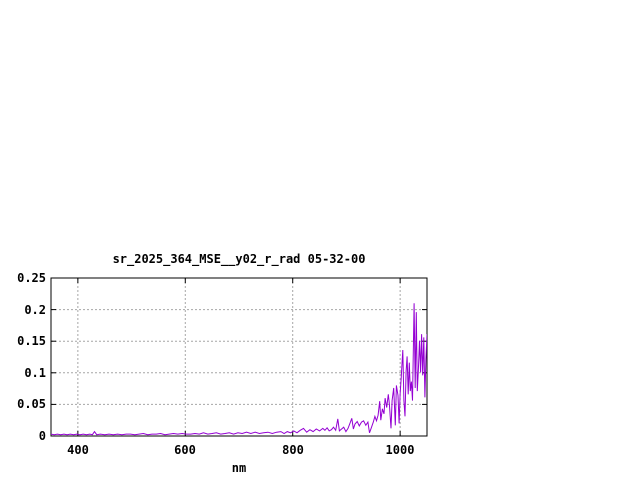  What do you see at coordinates (35, 373) in the screenshot?
I see `y-tick-label: 0.1` at bounding box center [35, 373].